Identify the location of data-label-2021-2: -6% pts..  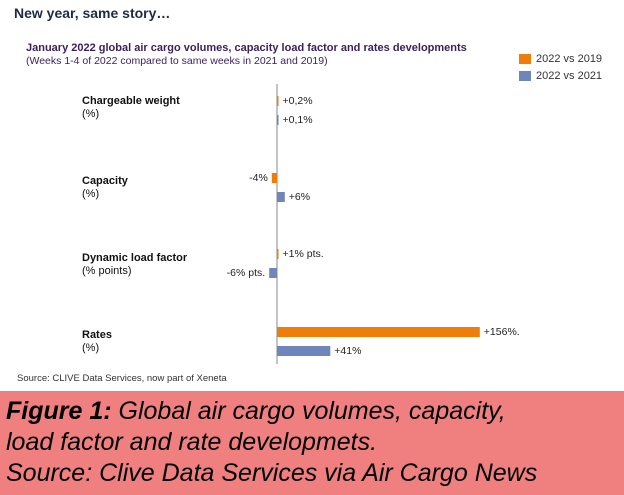
(246, 273).